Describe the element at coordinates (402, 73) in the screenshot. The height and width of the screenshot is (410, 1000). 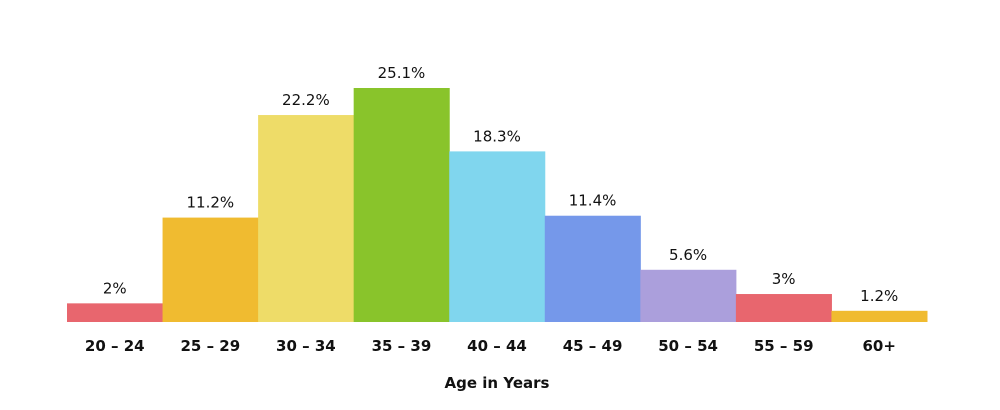
I see `value-label-3: 25.1%` at that location.